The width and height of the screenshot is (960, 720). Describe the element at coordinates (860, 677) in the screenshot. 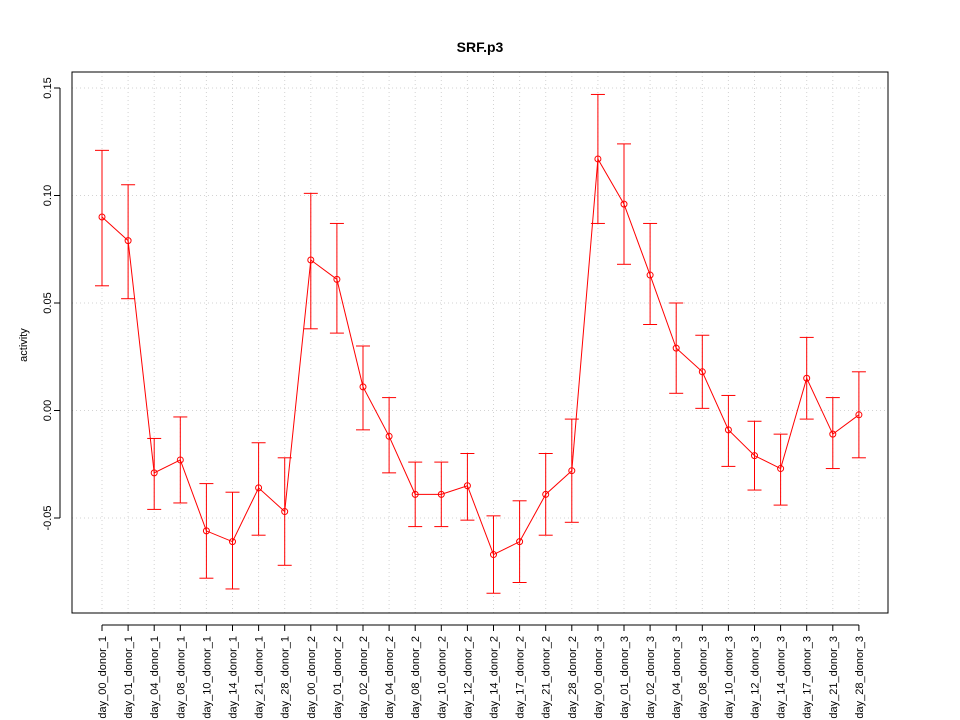

I see `x-tick-label: day_28_donor_3` at that location.